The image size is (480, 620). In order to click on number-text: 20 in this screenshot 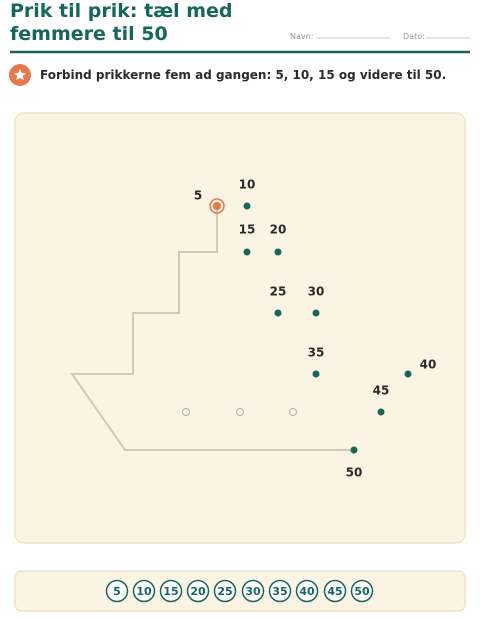, I will do `click(198, 591)`.